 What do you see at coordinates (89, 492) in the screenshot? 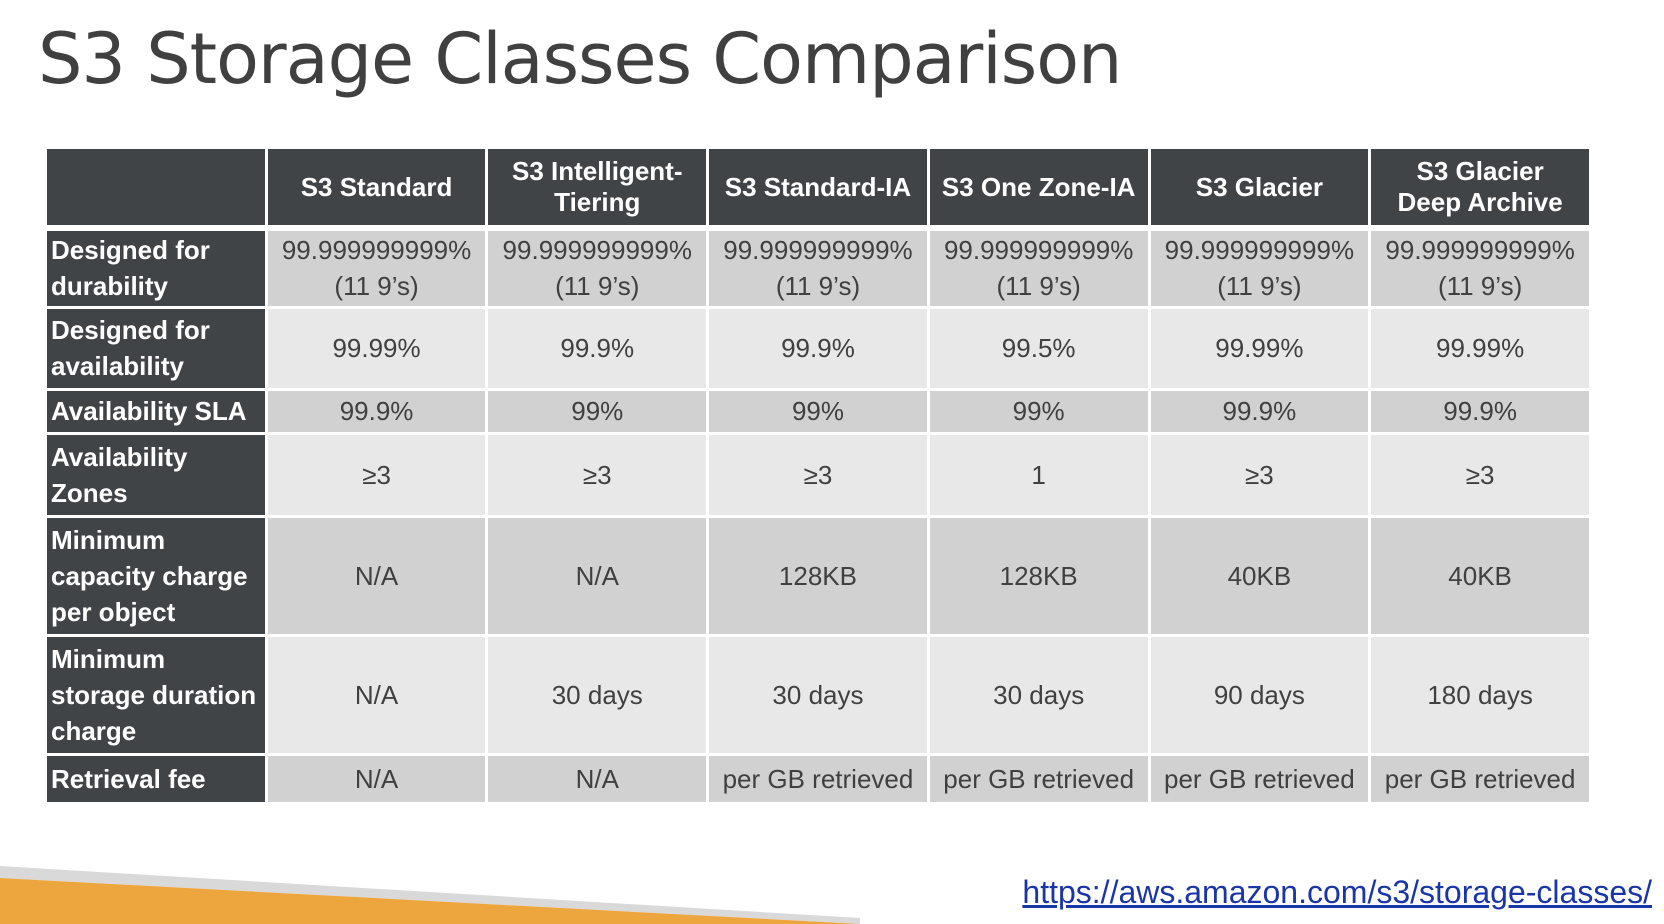
I see `row-label-line: Zones` at bounding box center [89, 492].